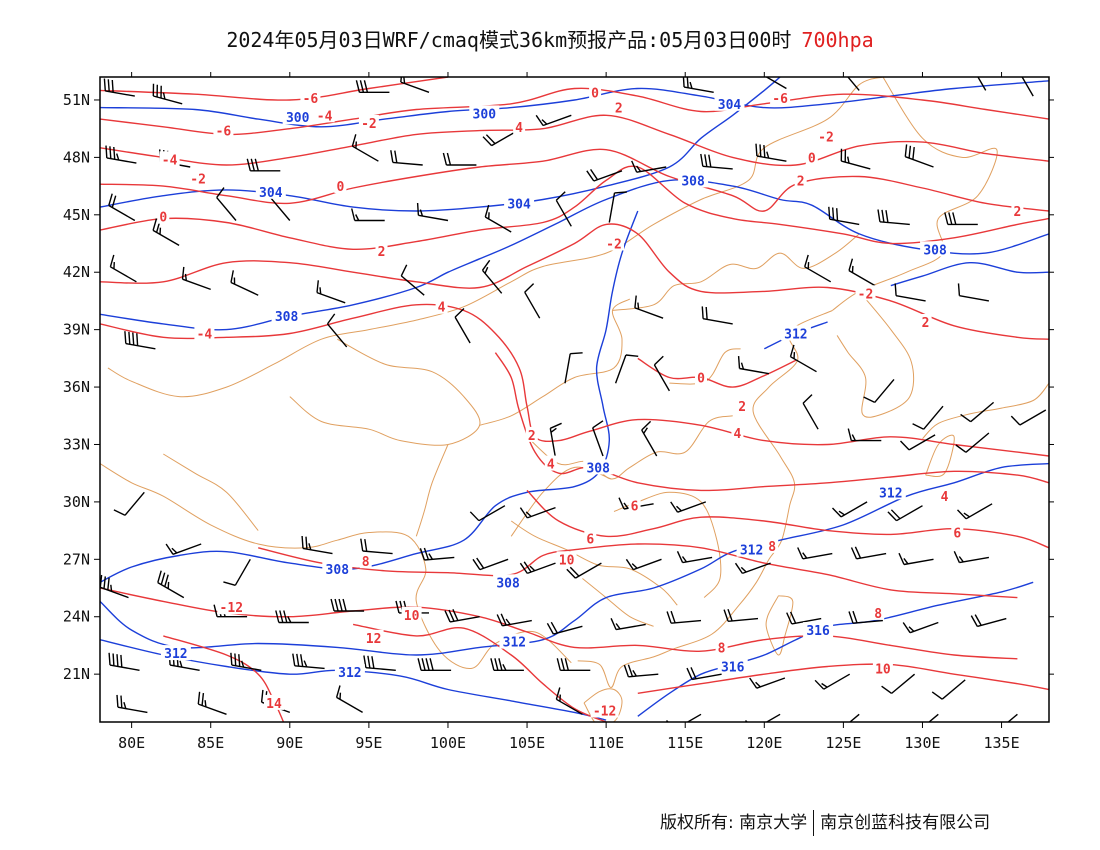 The image size is (1100, 850). Describe the element at coordinates (737, 434) in the screenshot. I see `temperature-label: 4` at that location.